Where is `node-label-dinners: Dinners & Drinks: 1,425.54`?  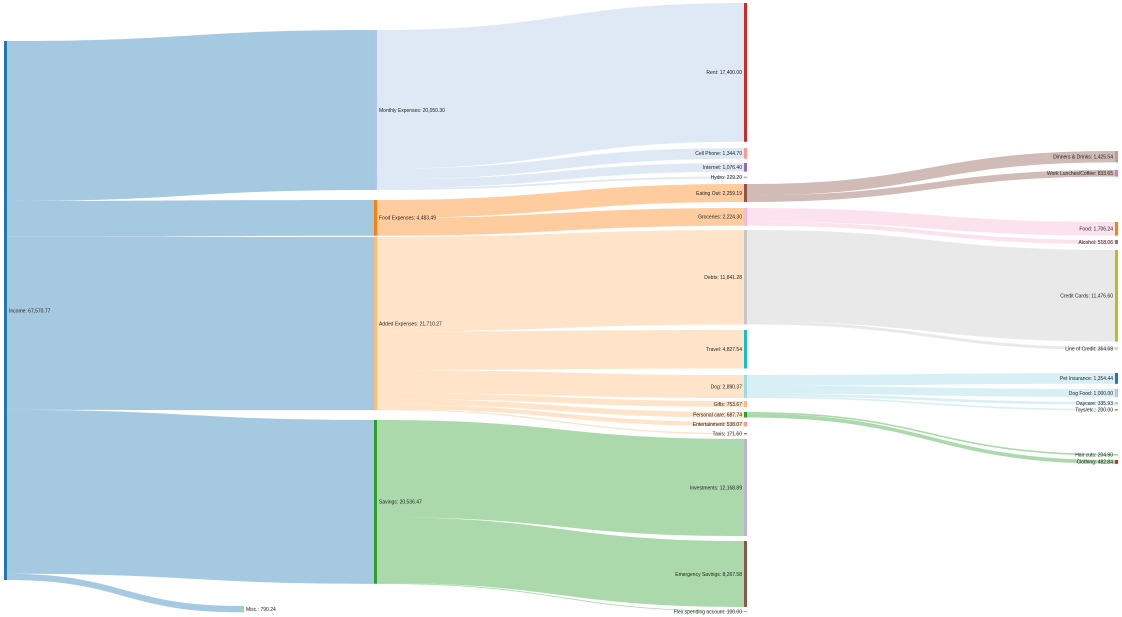 node-label-dinners: Dinners & Drinks: 1,425.54 is located at coordinates (1083, 157).